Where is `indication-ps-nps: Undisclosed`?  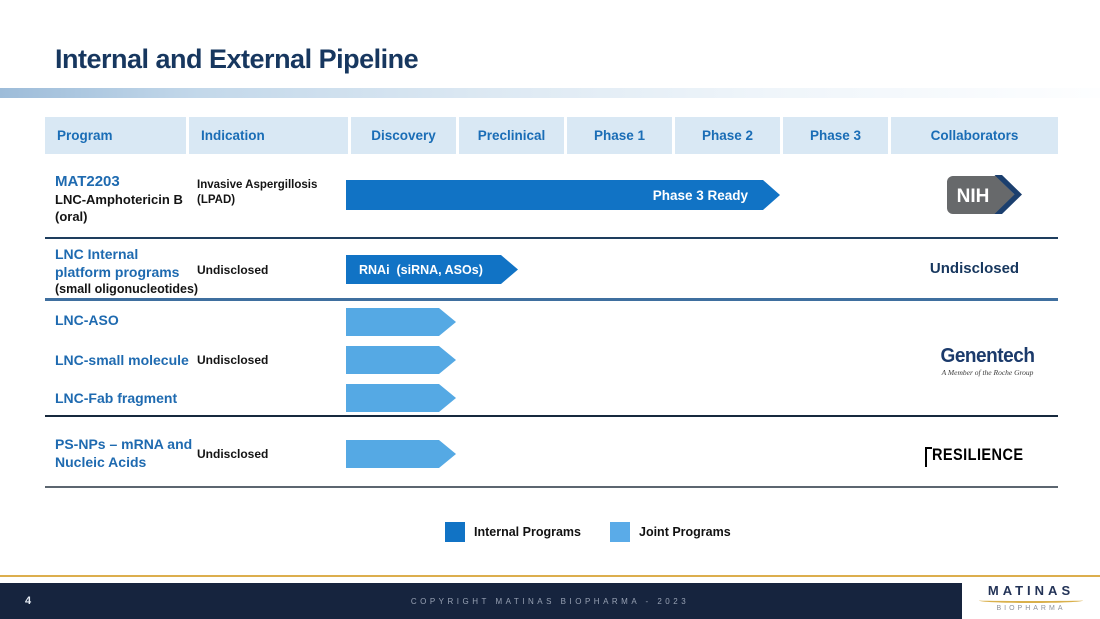 indication-ps-nps: Undisclosed is located at coordinates (233, 454).